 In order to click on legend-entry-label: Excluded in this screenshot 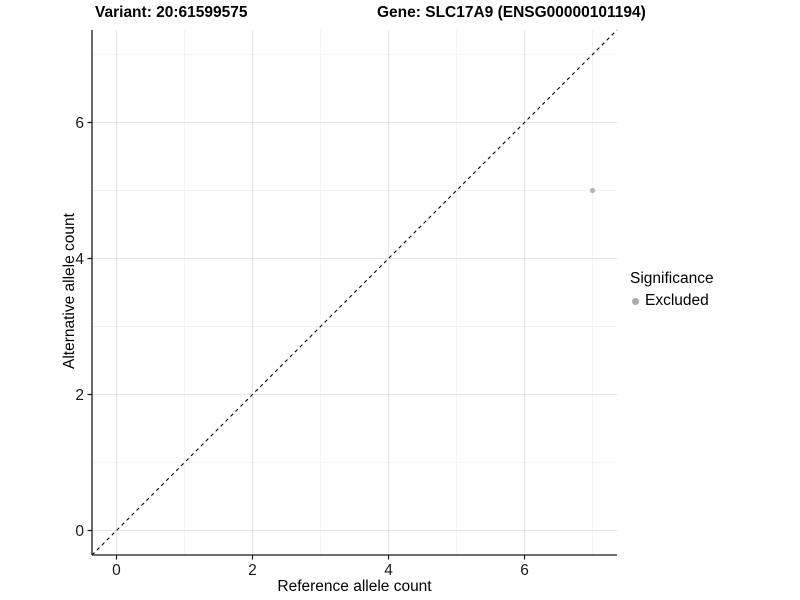, I will do `click(677, 300)`.